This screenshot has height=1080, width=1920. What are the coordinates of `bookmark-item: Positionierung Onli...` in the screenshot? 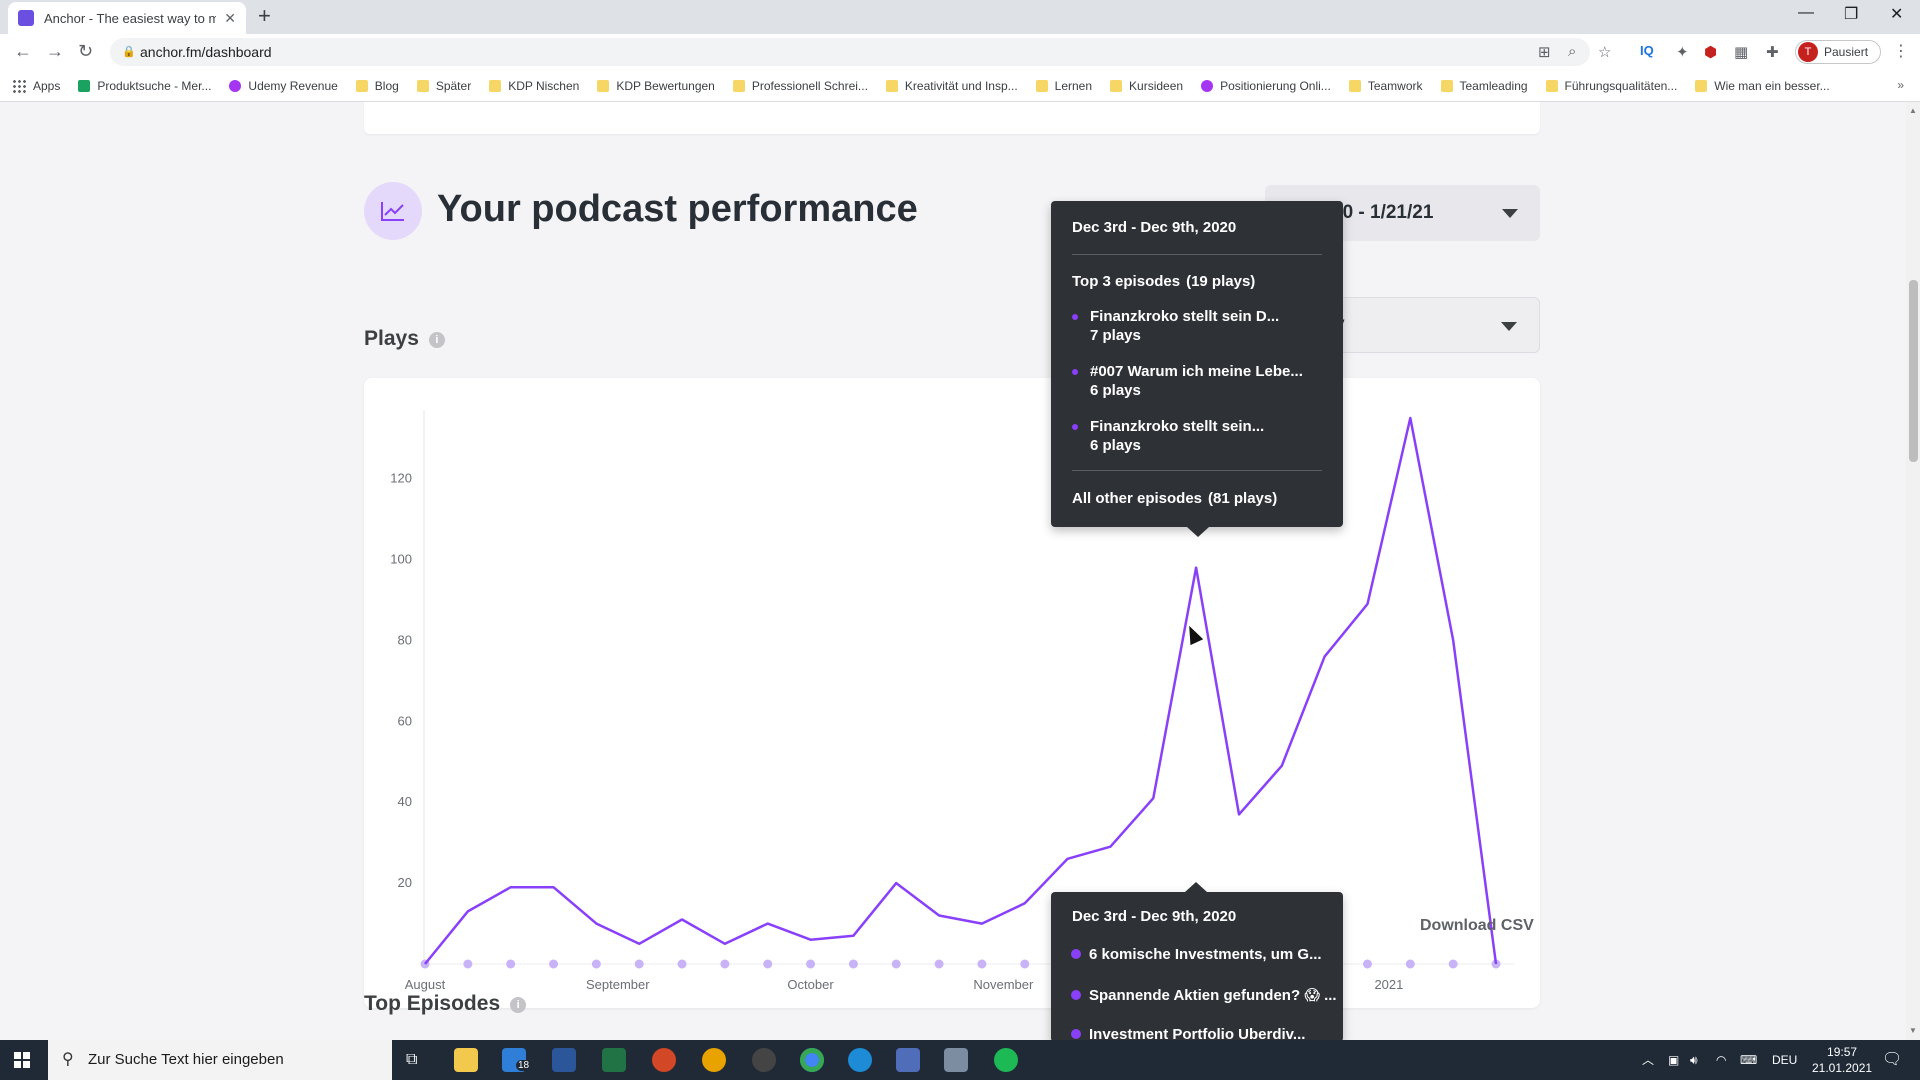 It's located at (1266, 86).